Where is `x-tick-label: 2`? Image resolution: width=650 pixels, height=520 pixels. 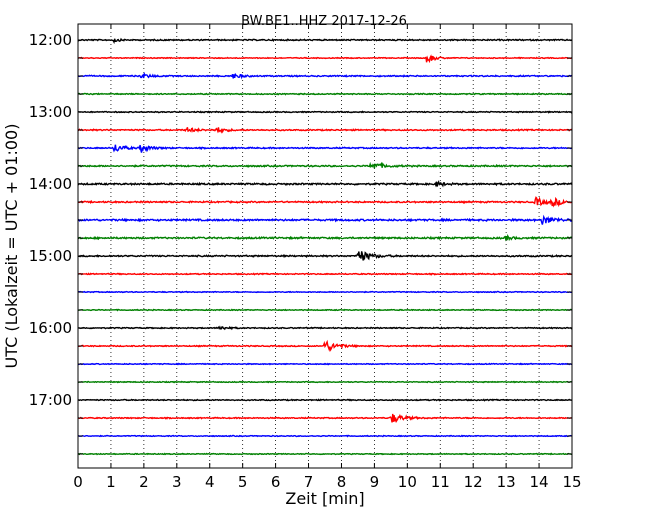
x-tick-label: 2 is located at coordinates (144, 482).